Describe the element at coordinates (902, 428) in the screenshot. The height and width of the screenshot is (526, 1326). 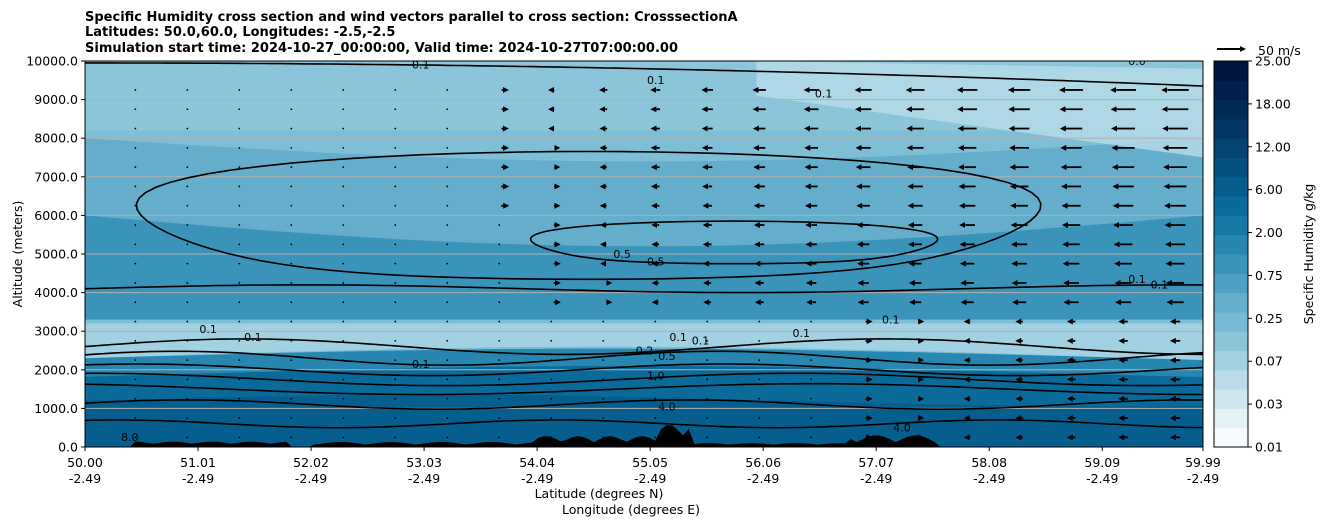
I see `contour-label: 4.0` at that location.